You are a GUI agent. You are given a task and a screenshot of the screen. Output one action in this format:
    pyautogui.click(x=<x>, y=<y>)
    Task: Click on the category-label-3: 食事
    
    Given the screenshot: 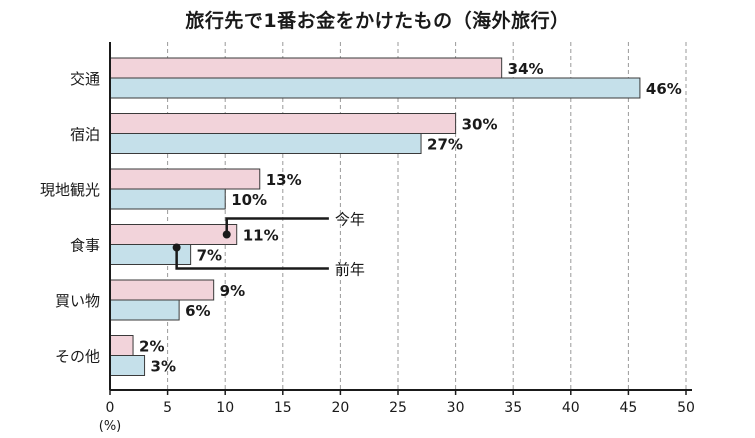 What is the action you would take?
    pyautogui.click(x=85, y=246)
    